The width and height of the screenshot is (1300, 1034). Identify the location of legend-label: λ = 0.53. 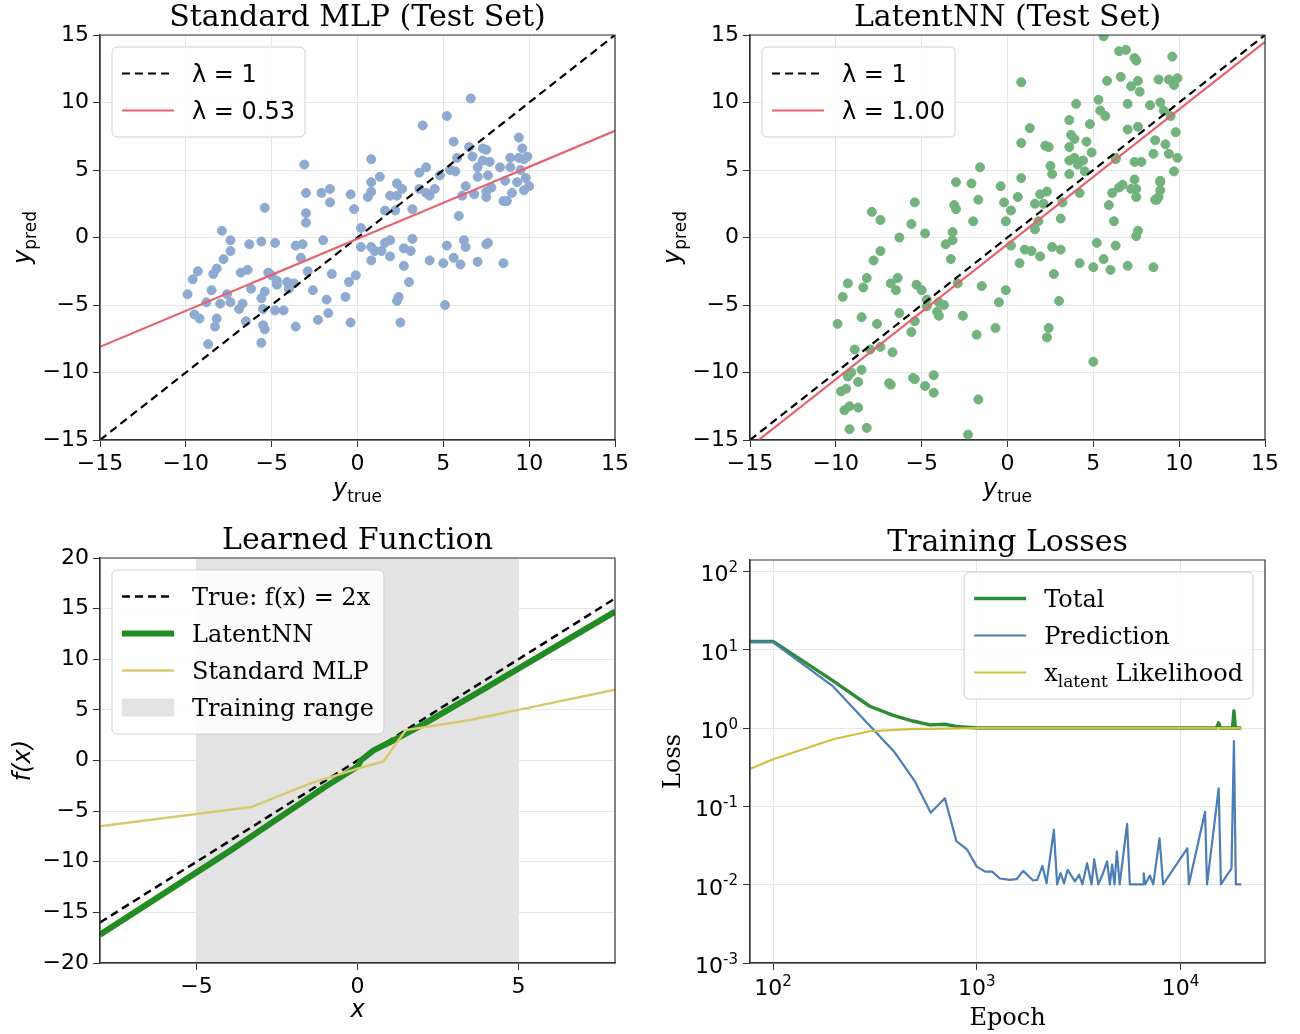
(244, 110).